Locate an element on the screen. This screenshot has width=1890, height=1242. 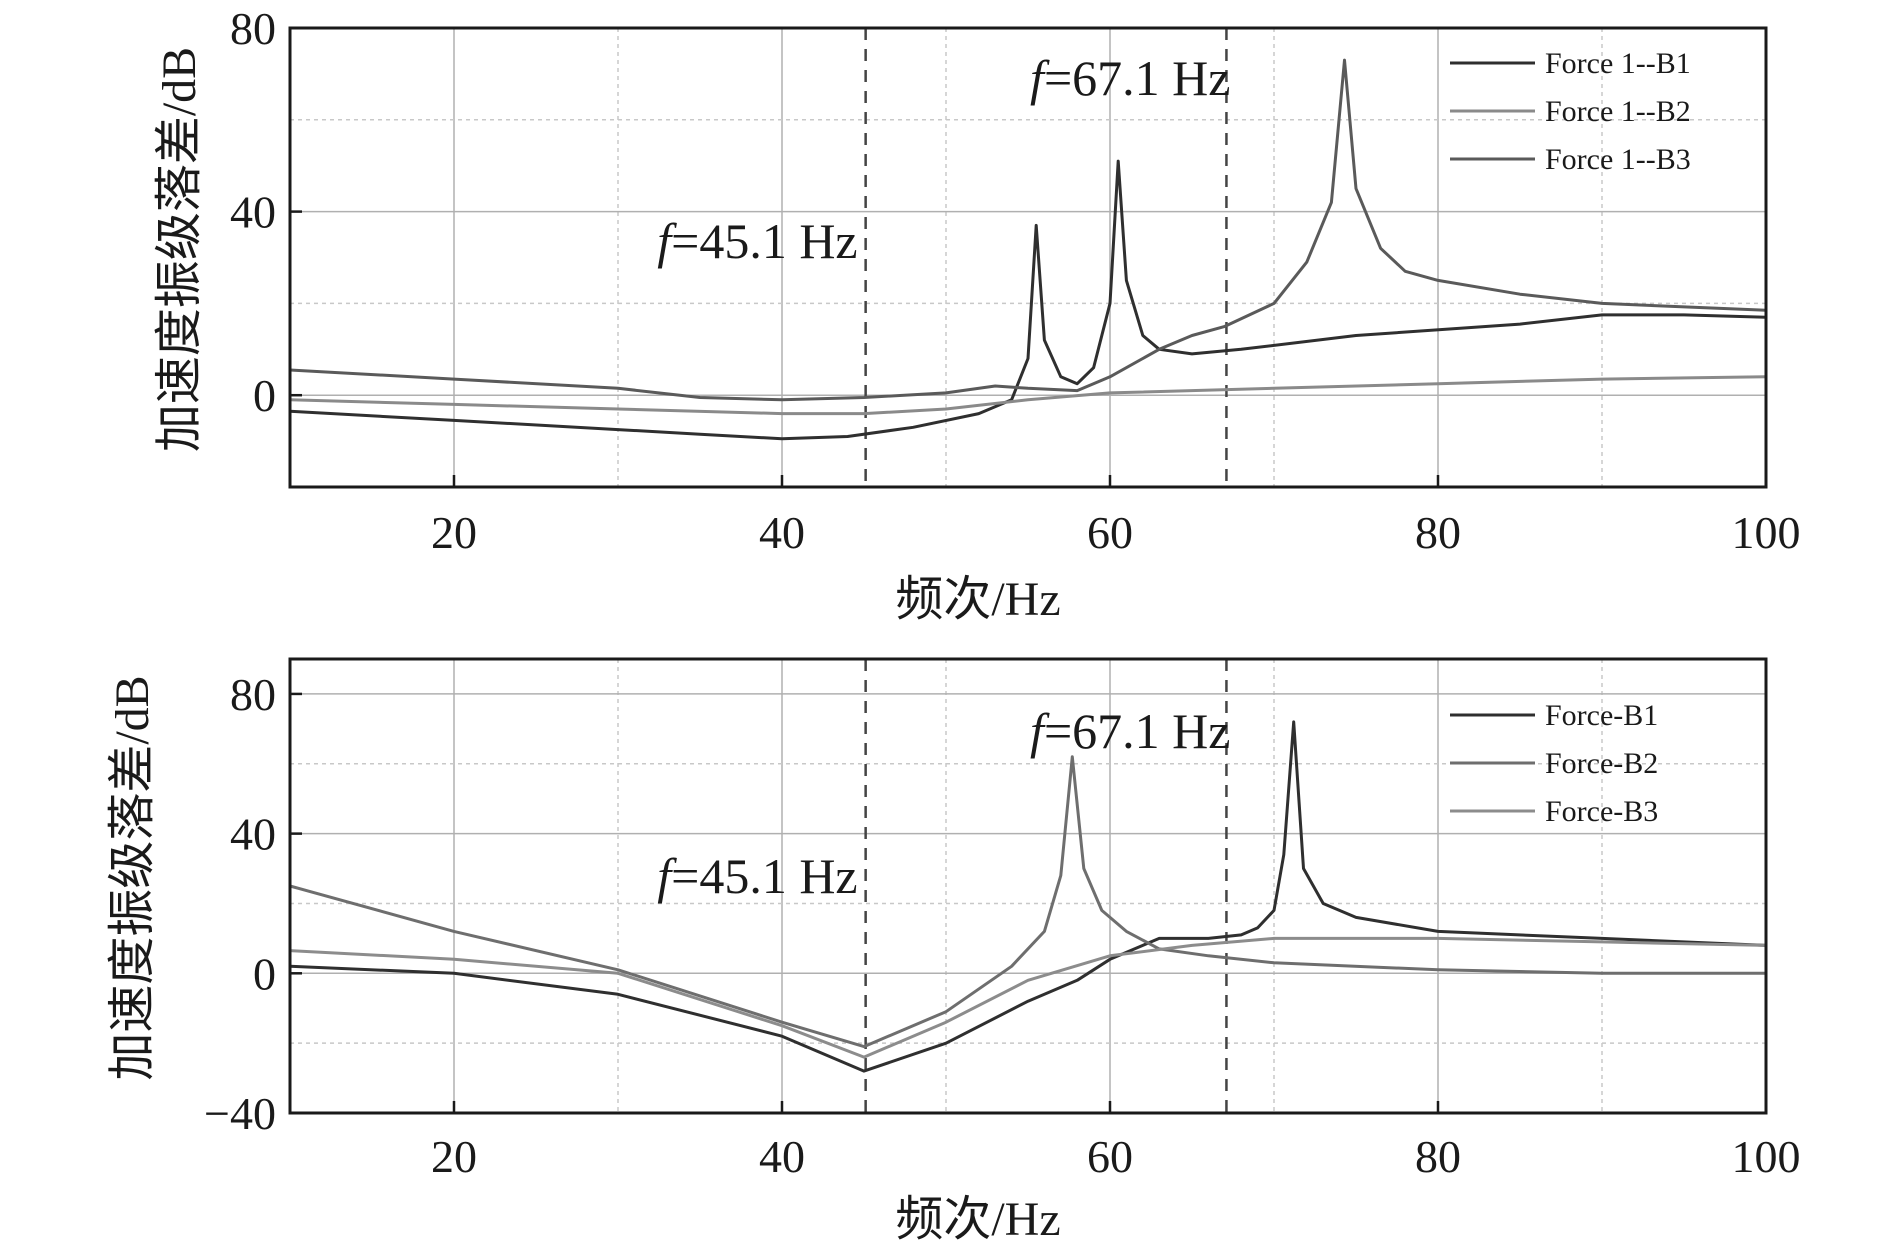
legend: Force 1--B1 Force 1--B2 Force 1--B3 is located at coordinates (1570, 111).